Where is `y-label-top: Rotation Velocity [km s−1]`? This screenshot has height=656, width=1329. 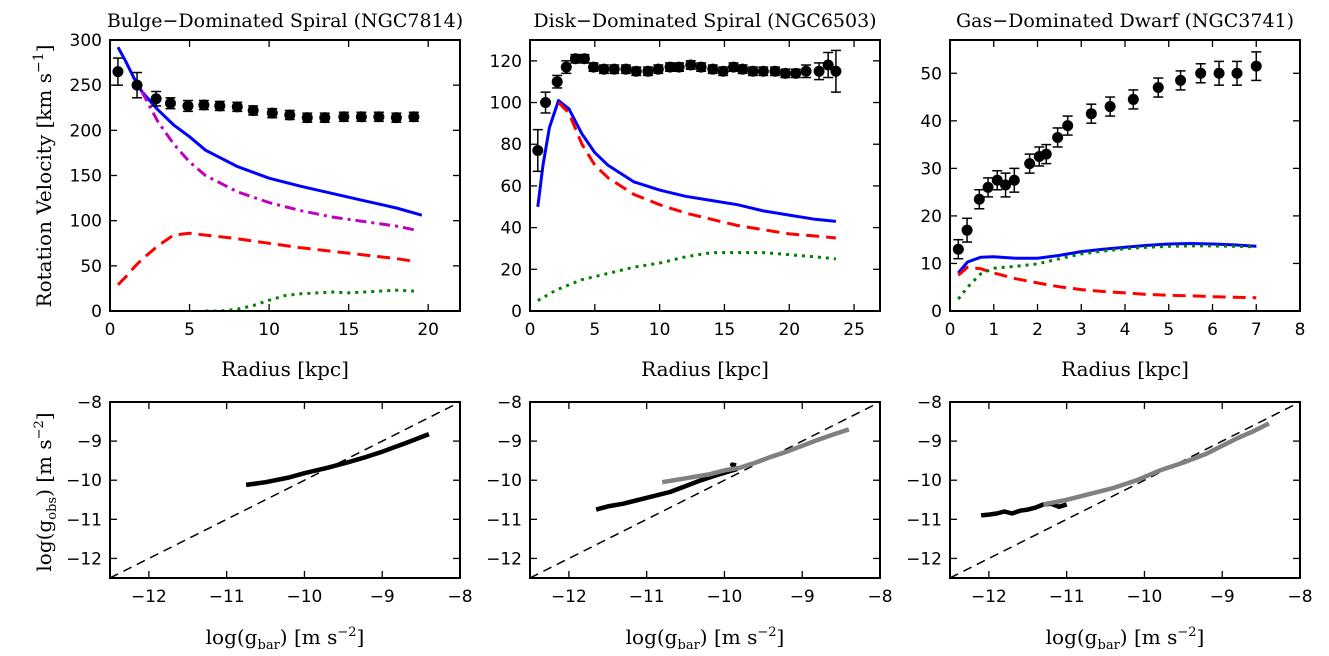
y-label-top: Rotation Velocity [km s−1] is located at coordinates (43, 176).